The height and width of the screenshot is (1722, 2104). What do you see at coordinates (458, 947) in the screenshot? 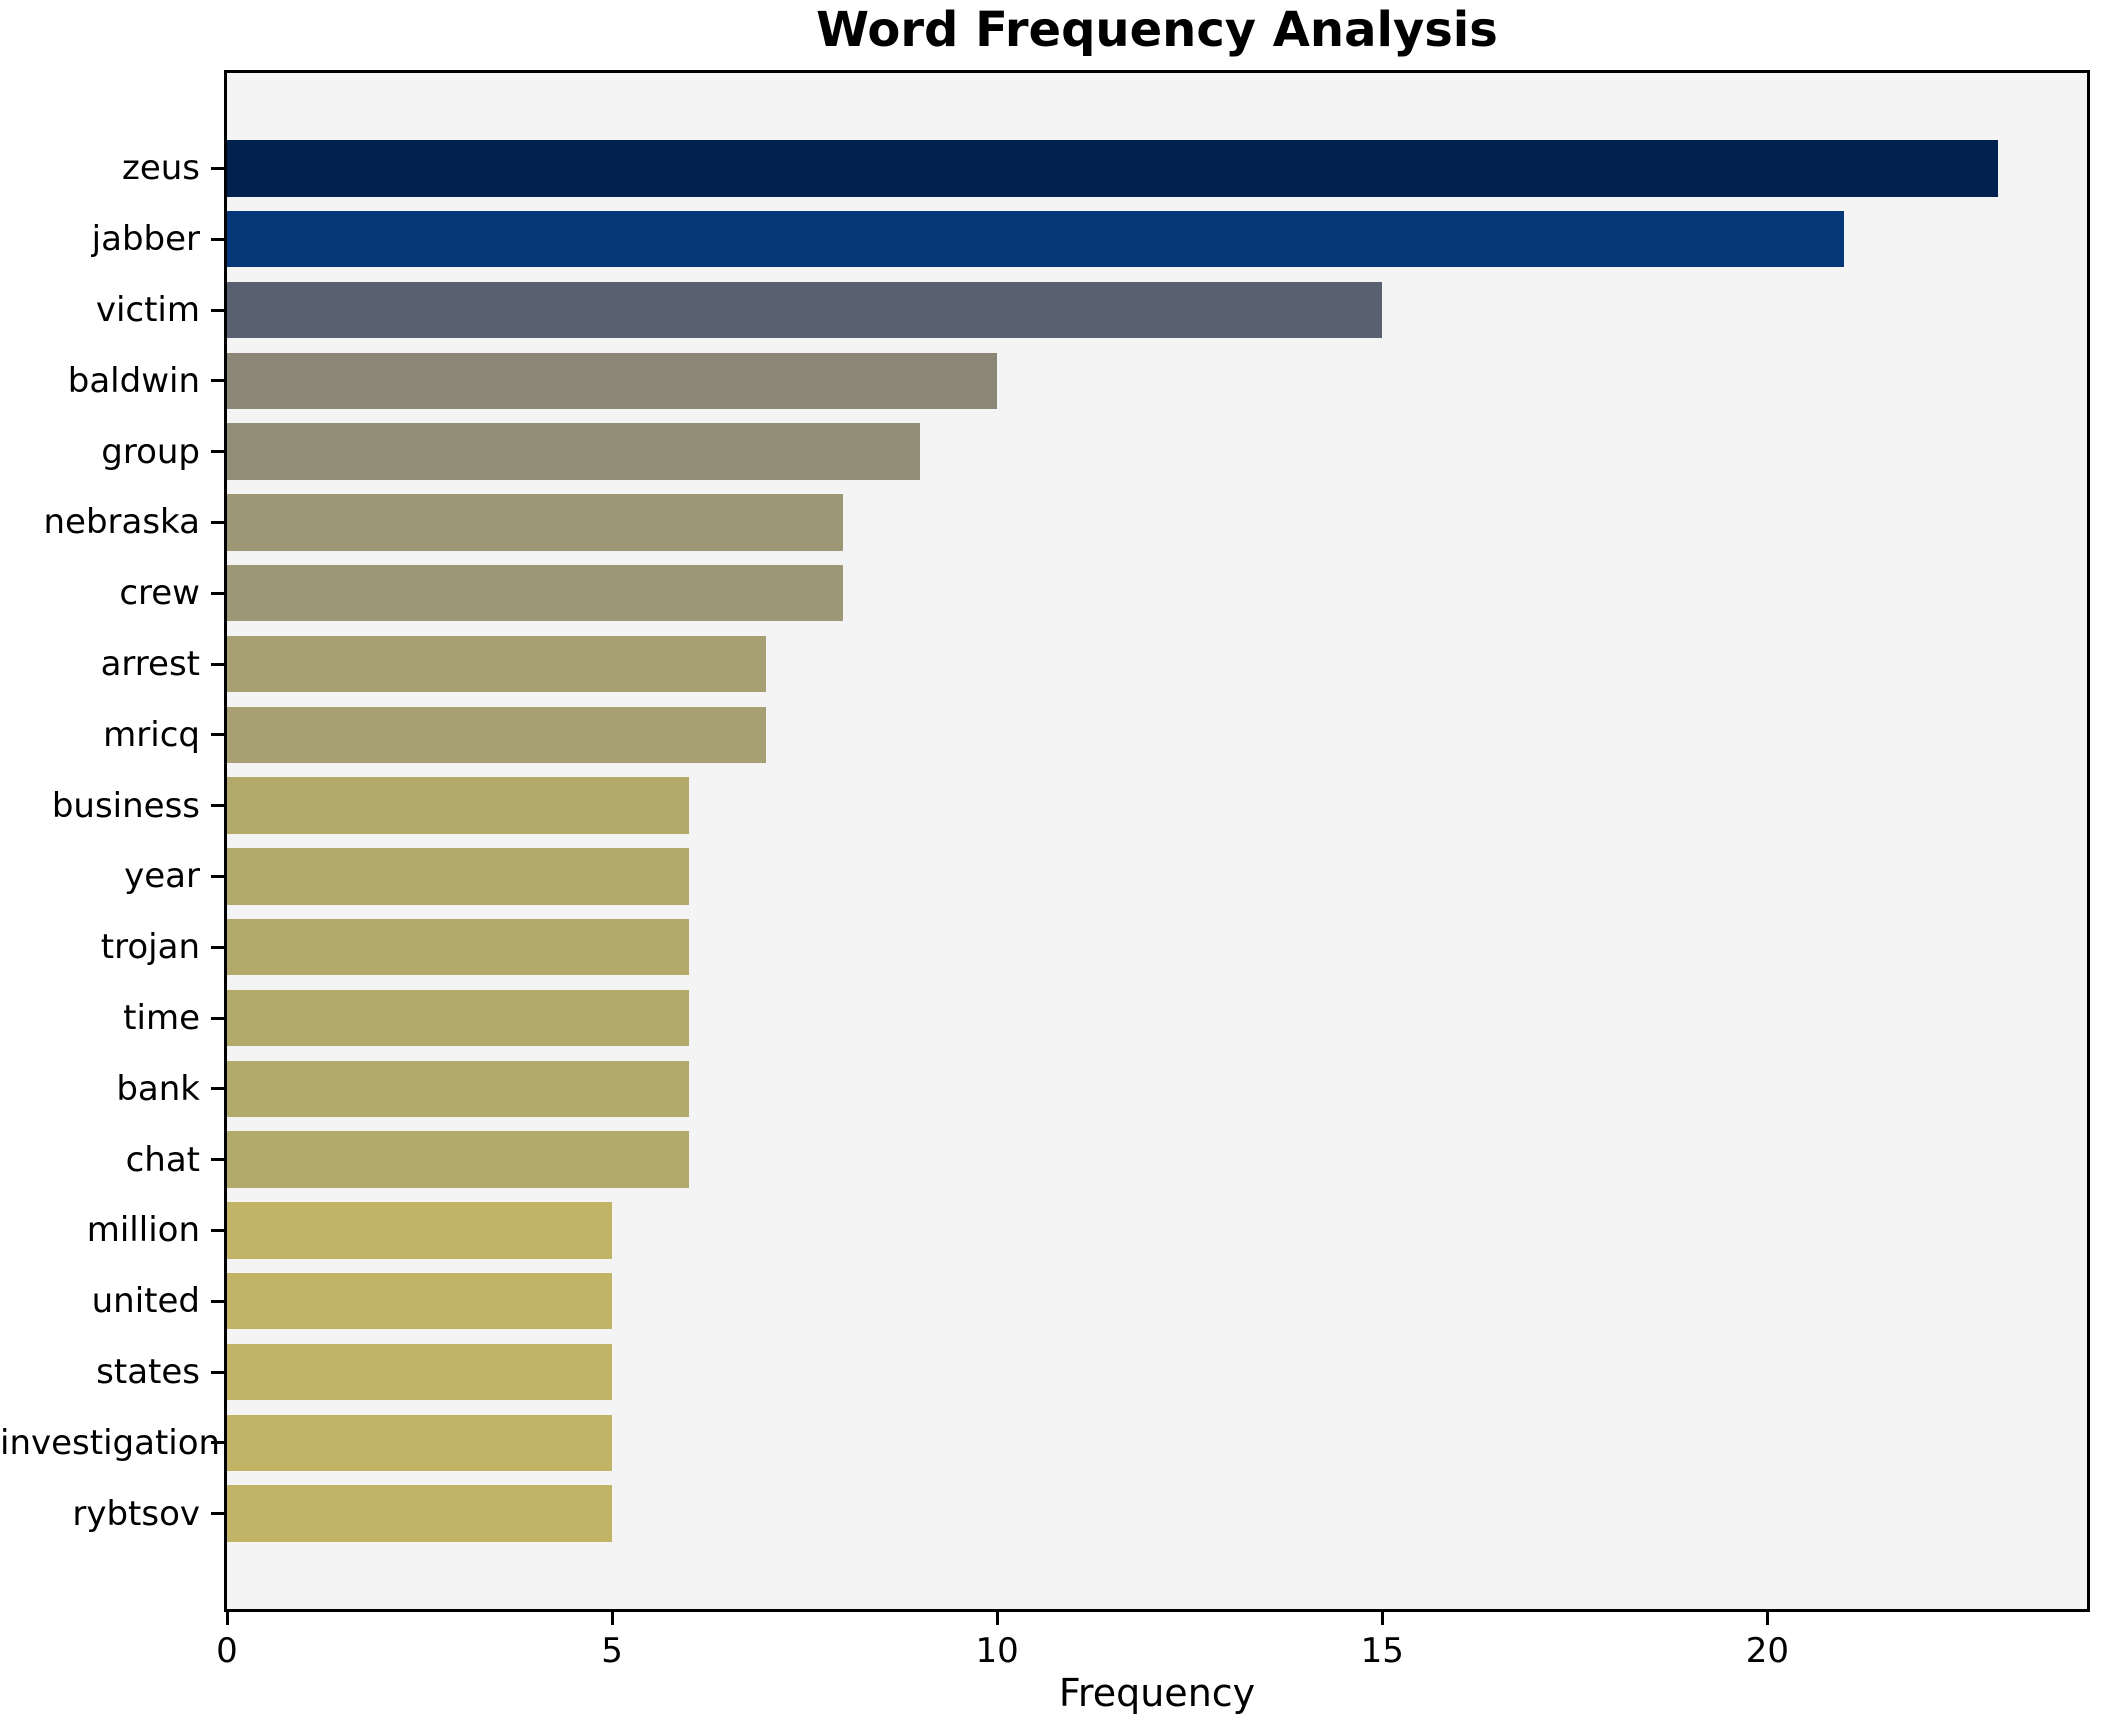
I see `bar-trojan` at bounding box center [458, 947].